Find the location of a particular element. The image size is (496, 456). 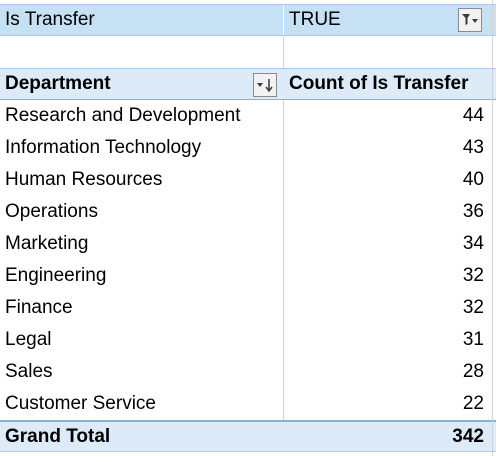

department-cell: Research and Development is located at coordinates (142, 116).